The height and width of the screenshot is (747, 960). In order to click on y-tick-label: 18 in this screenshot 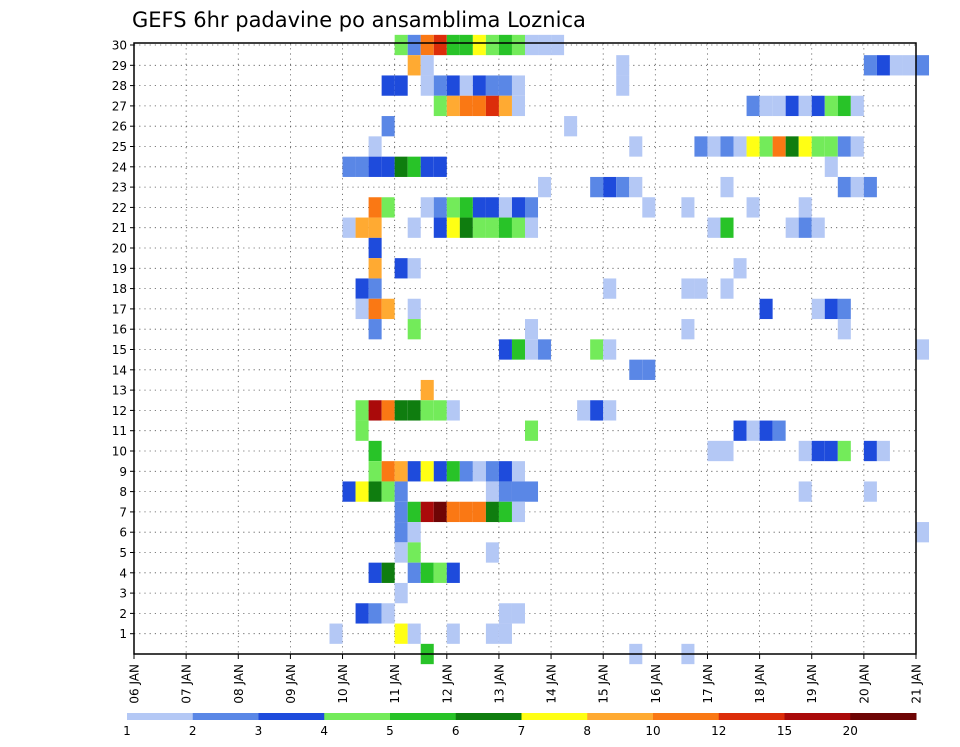, I will do `click(119, 289)`.